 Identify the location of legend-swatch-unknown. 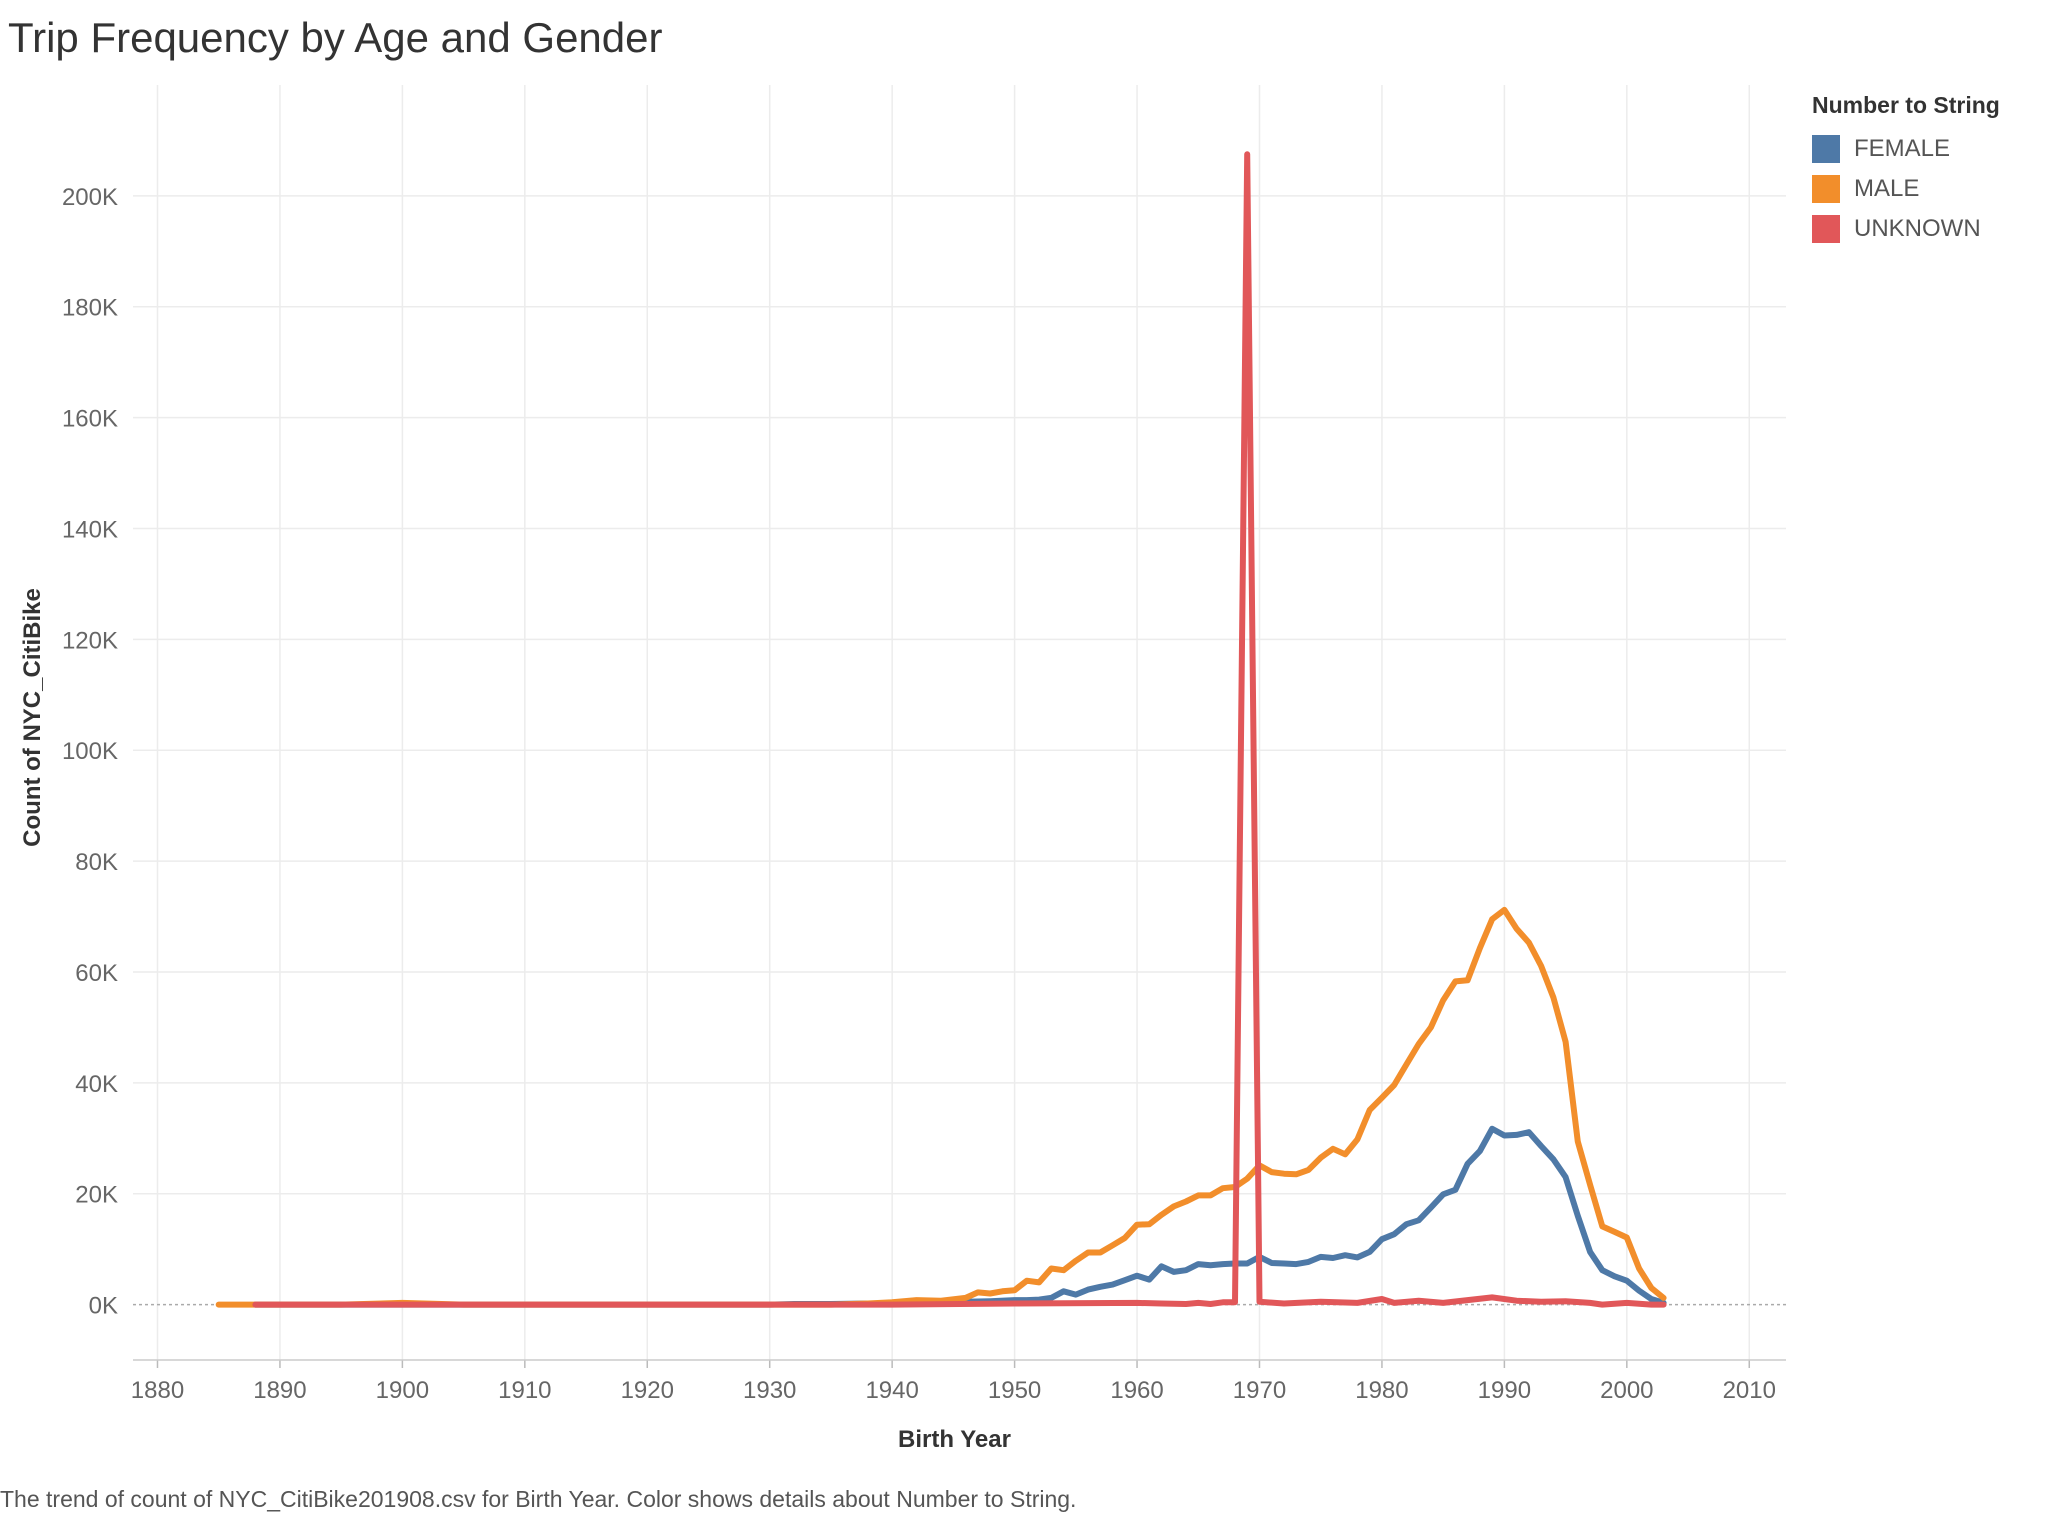
(1826, 229).